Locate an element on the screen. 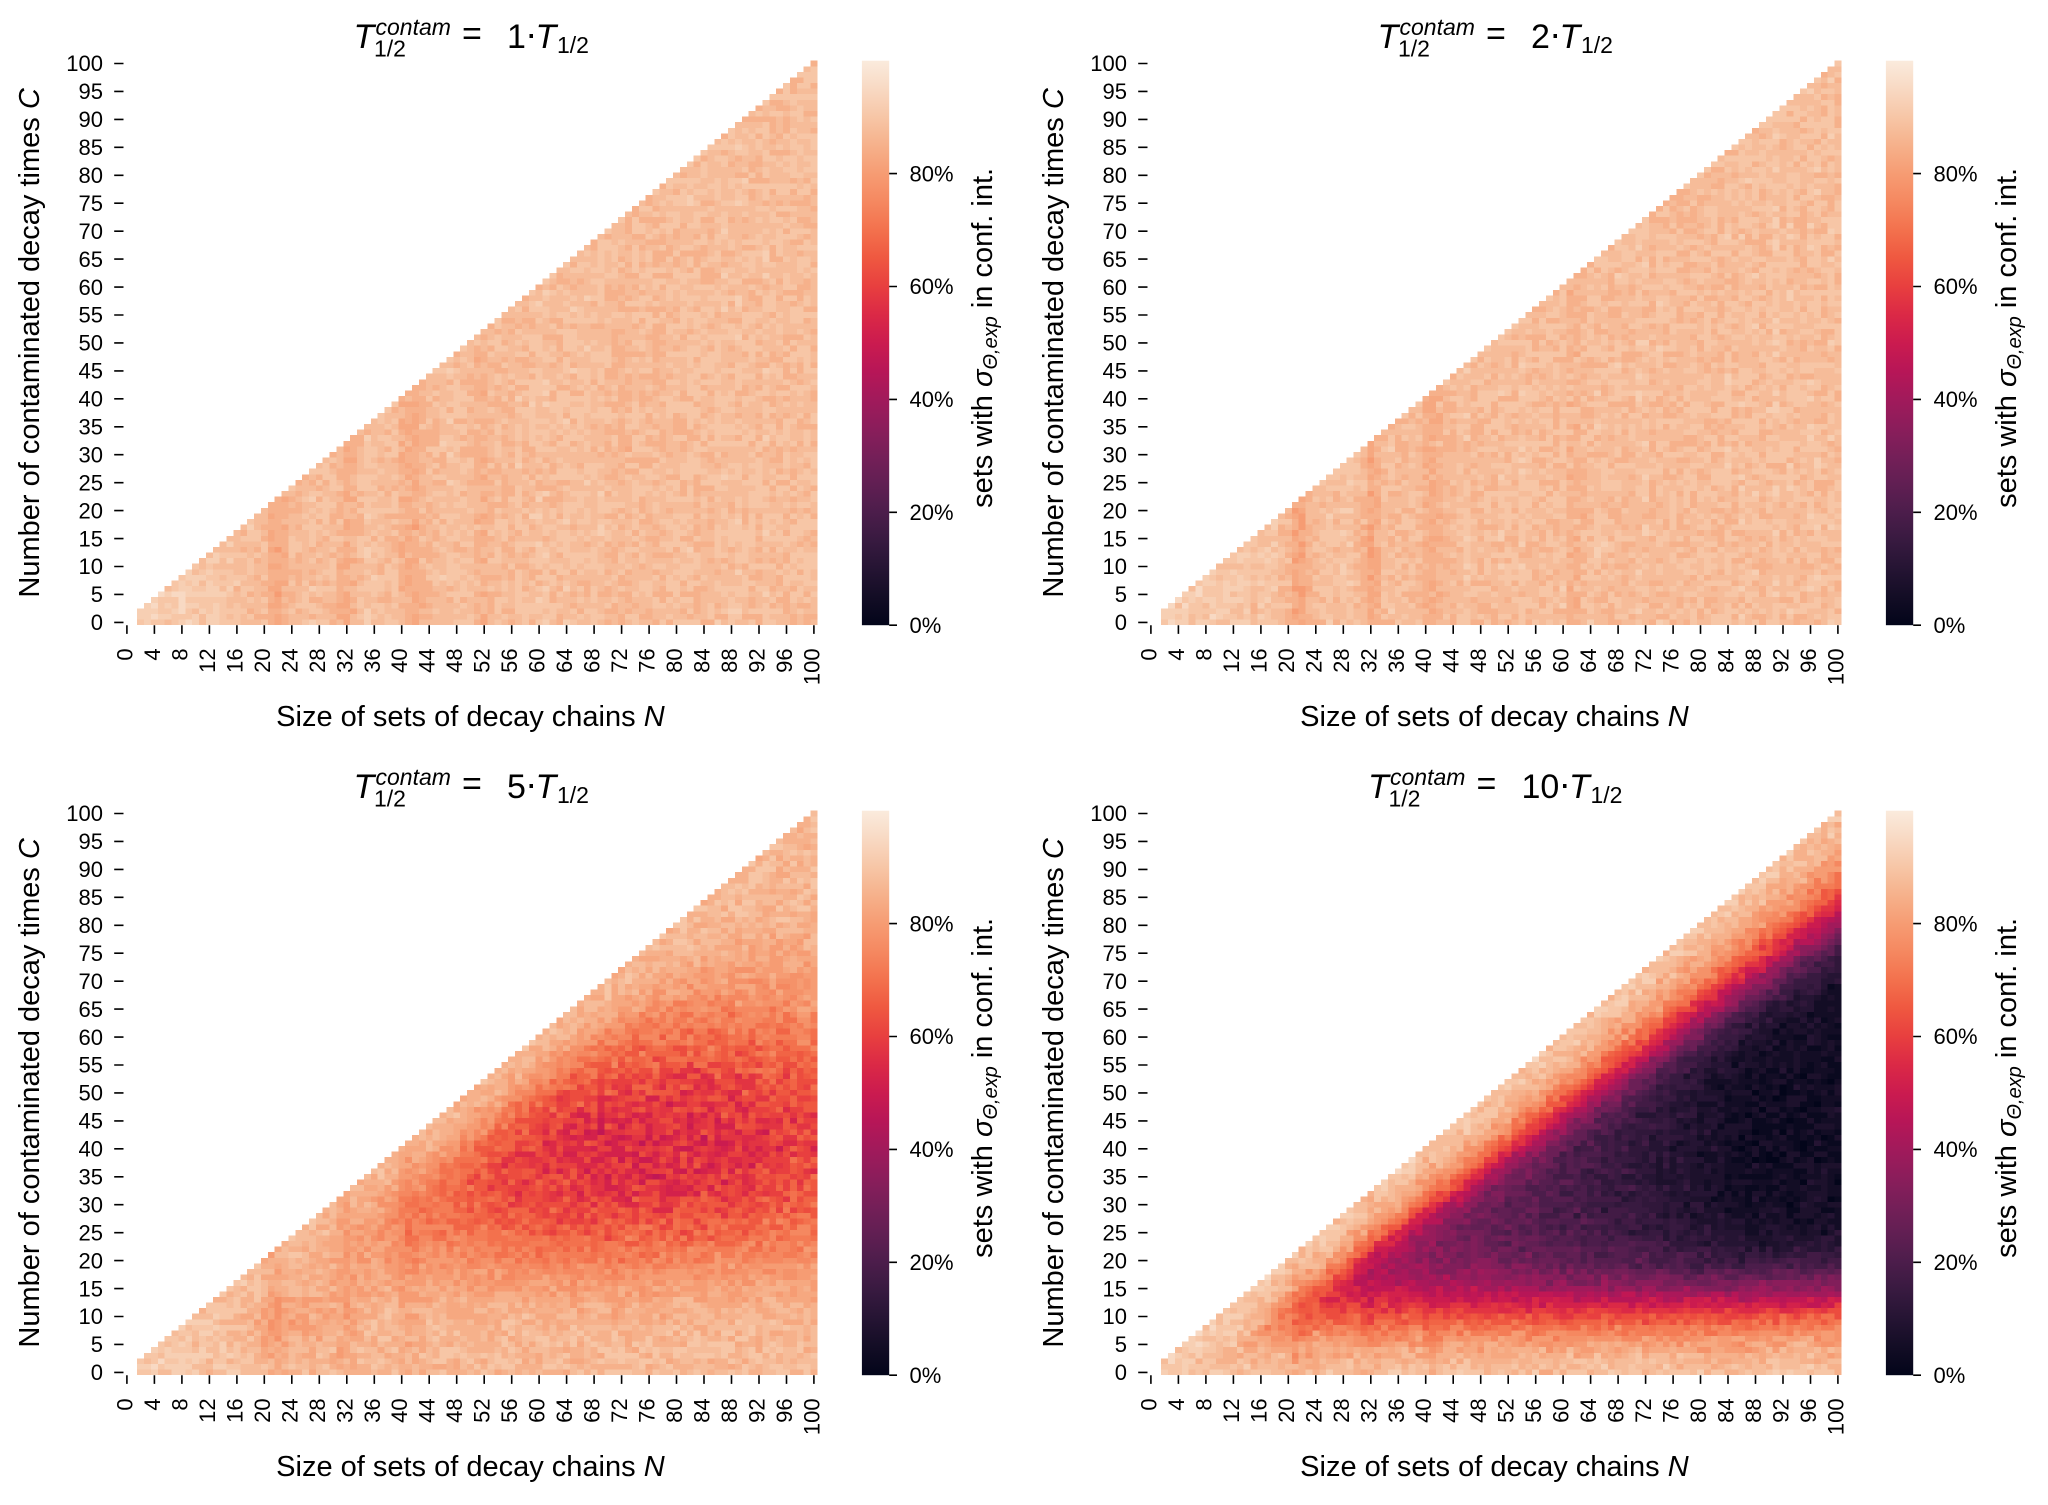 This screenshot has height=1505, width=2048. svg-text: 25 is located at coordinates (1115, 482).